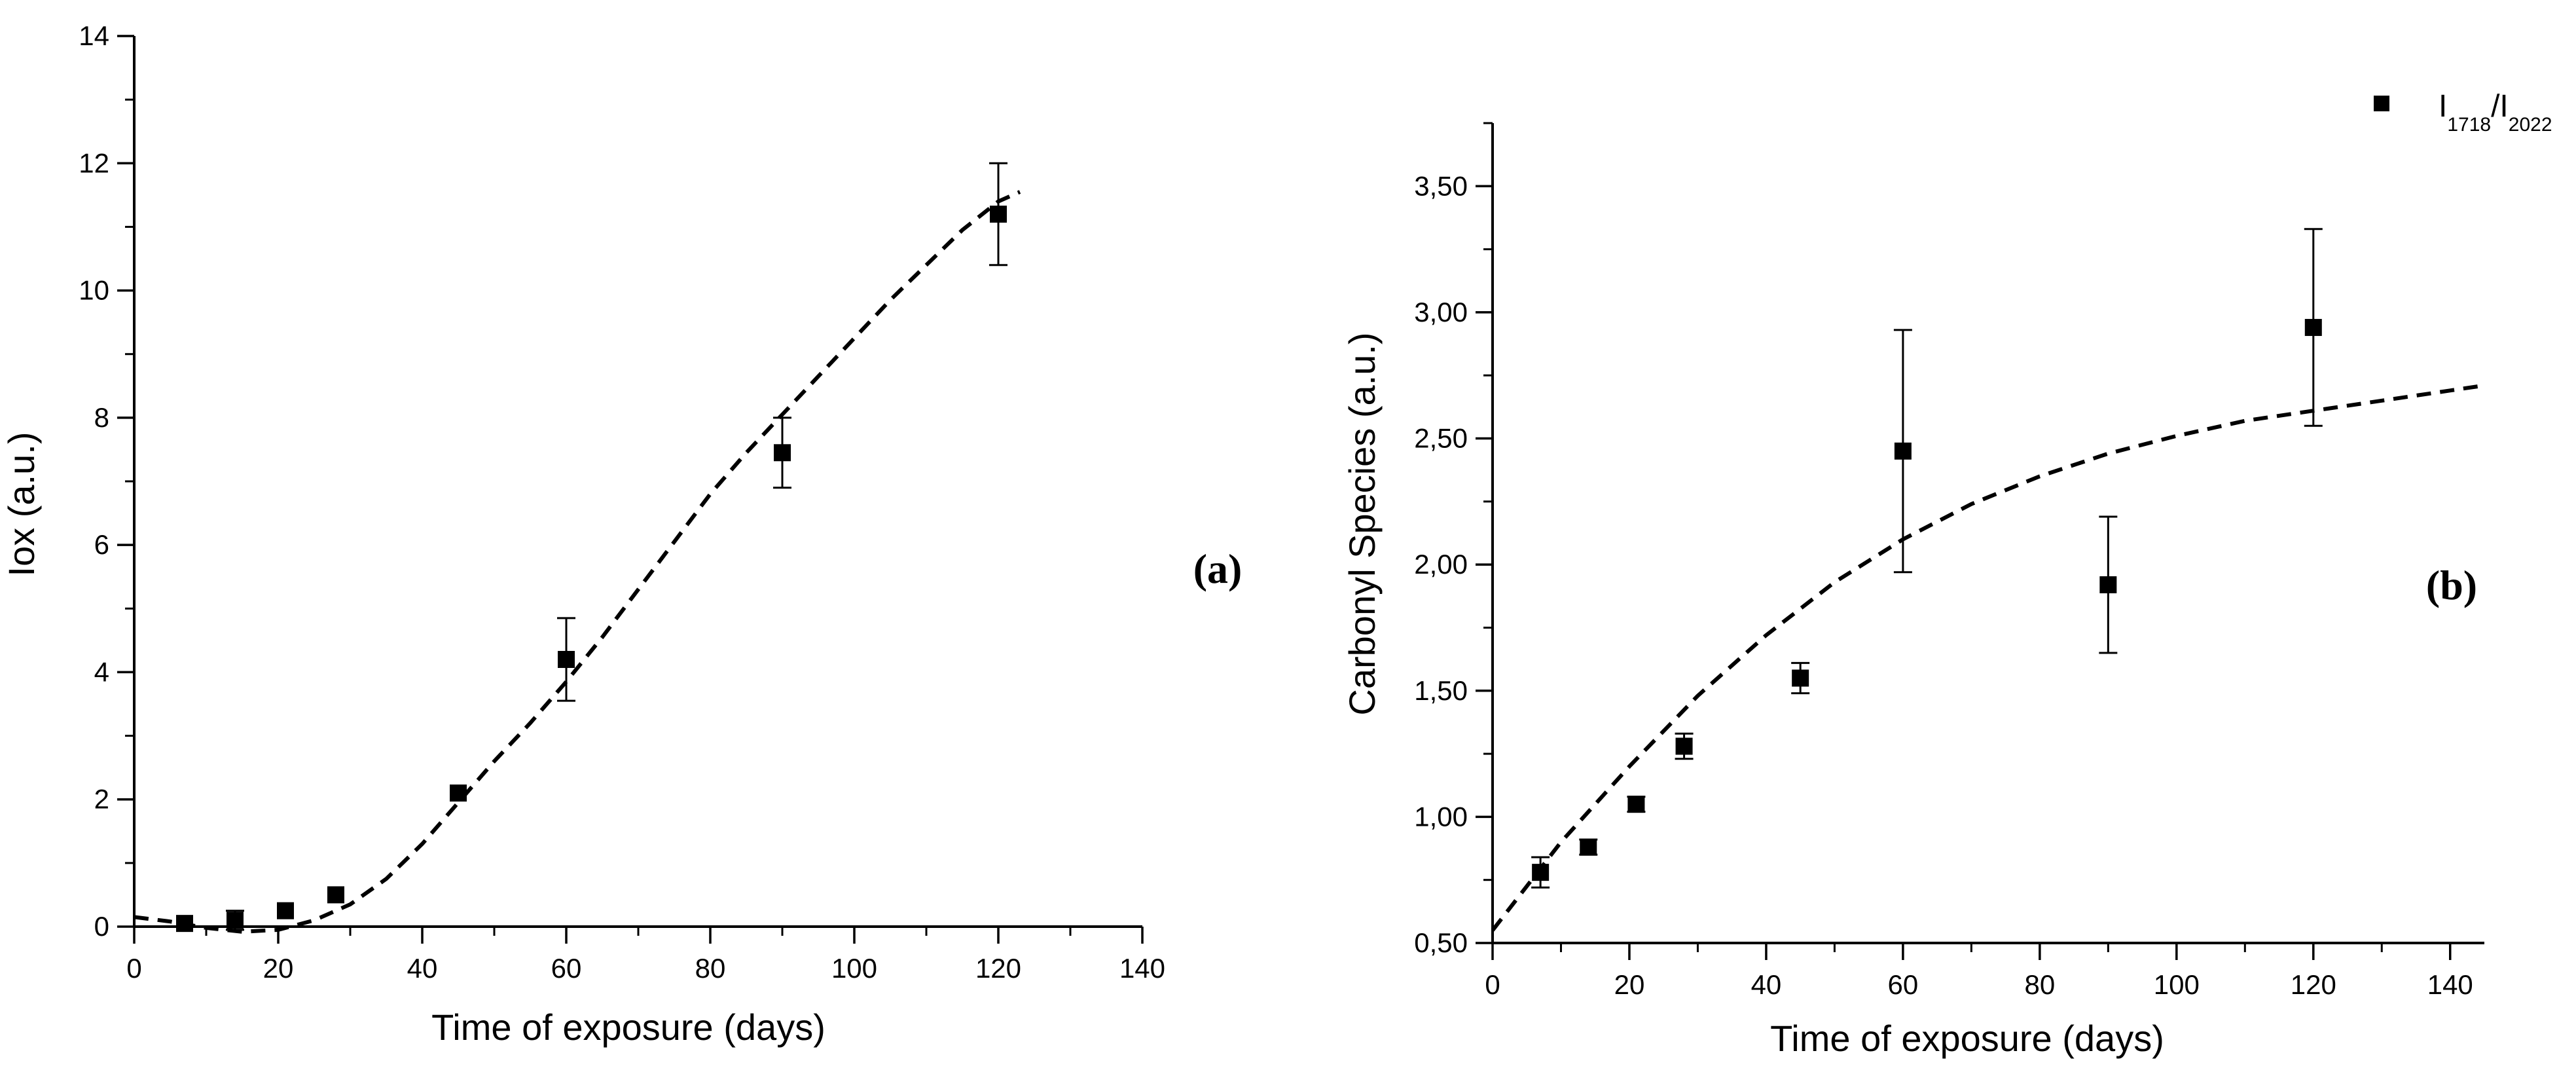 This screenshot has height=1072, width=2576. Describe the element at coordinates (1441, 439) in the screenshot. I see `chart-b-y-tick-label: 2,50` at that location.